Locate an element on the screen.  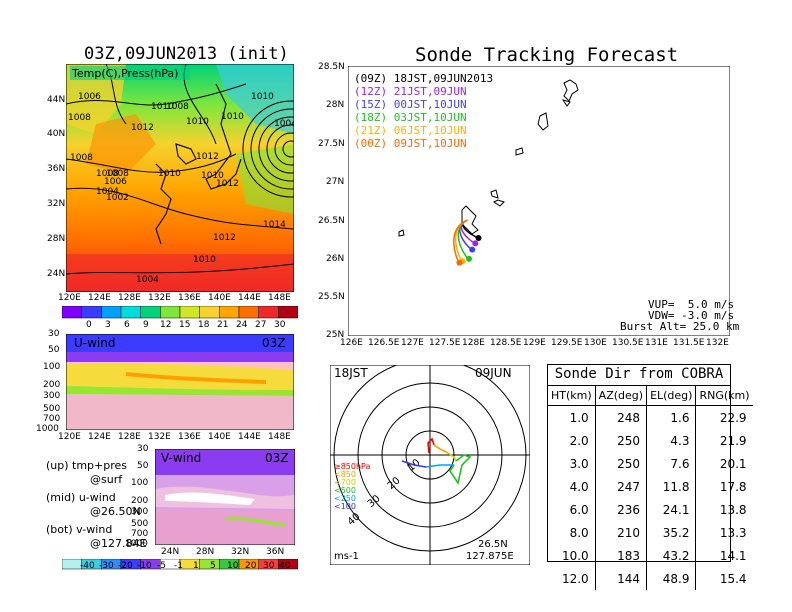
vdw-text: VDW= -3.0 m/s is located at coordinates (691, 315).